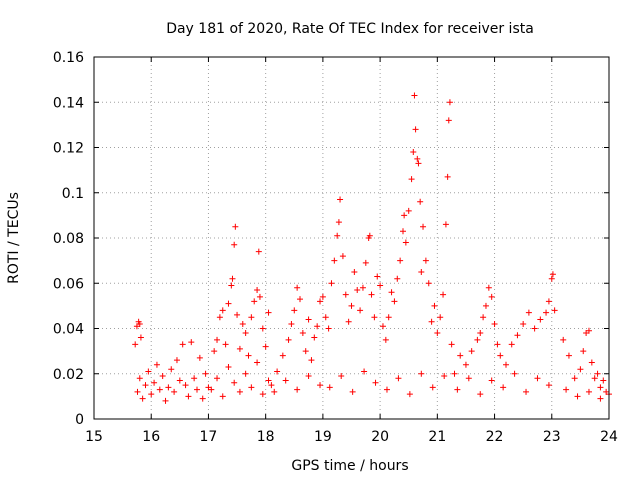  Describe the element at coordinates (349, 466) in the screenshot. I see `x-axis-label: GPS time / hours` at that location.